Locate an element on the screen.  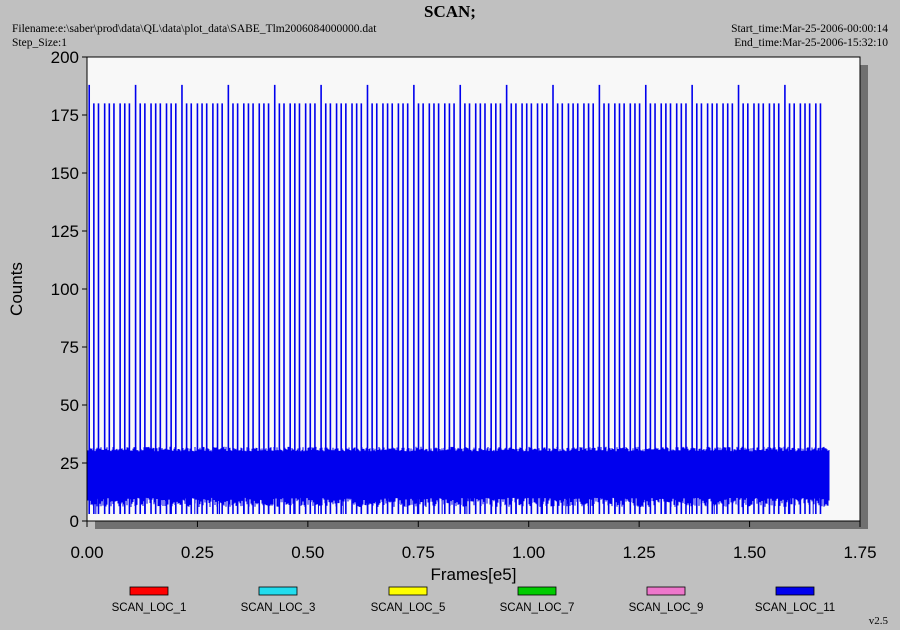
x-tick-label: 0.00 is located at coordinates (86, 552).